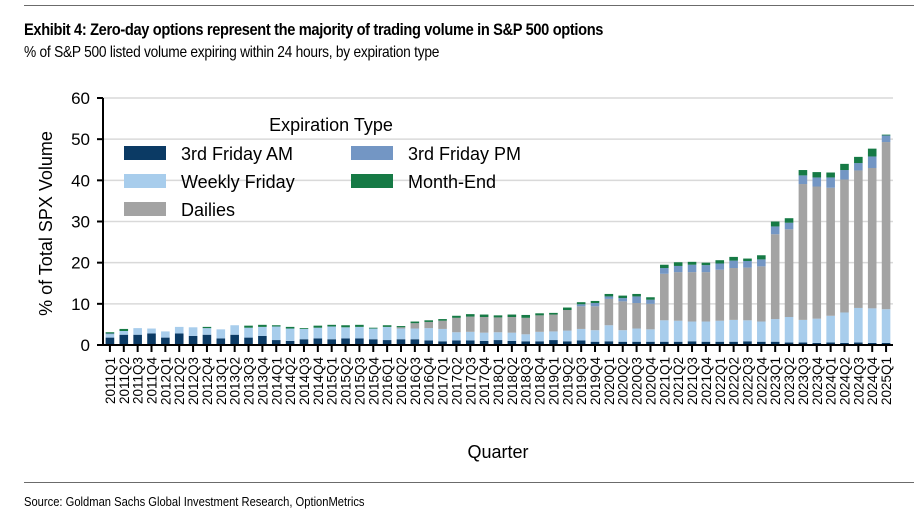 The width and height of the screenshot is (924, 515). What do you see at coordinates (553, 381) in the screenshot?
I see `x-tick-label: 2019Q1` at bounding box center [553, 381].